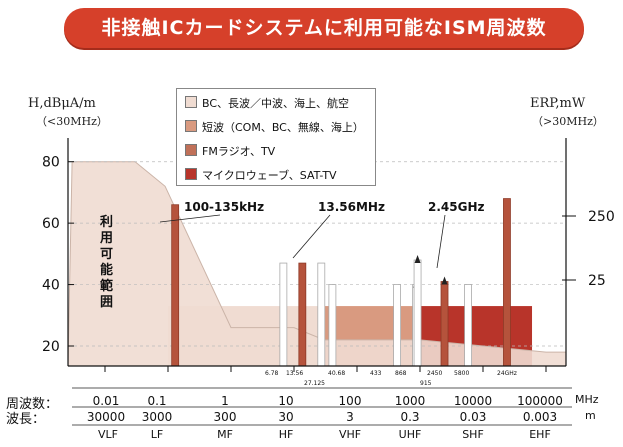 The image size is (623, 447). What do you see at coordinates (51, 286) in the screenshot?
I see `y-tick-label: 40` at bounding box center [51, 286].